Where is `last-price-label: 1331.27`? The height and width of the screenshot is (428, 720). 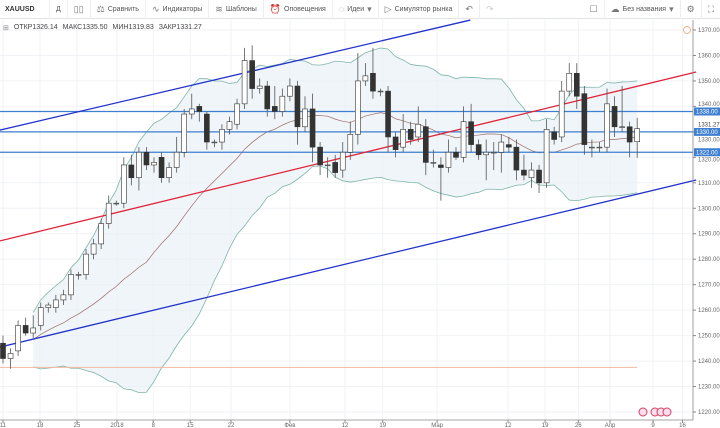 last-price-label: 1331.27 is located at coordinates (709, 125).